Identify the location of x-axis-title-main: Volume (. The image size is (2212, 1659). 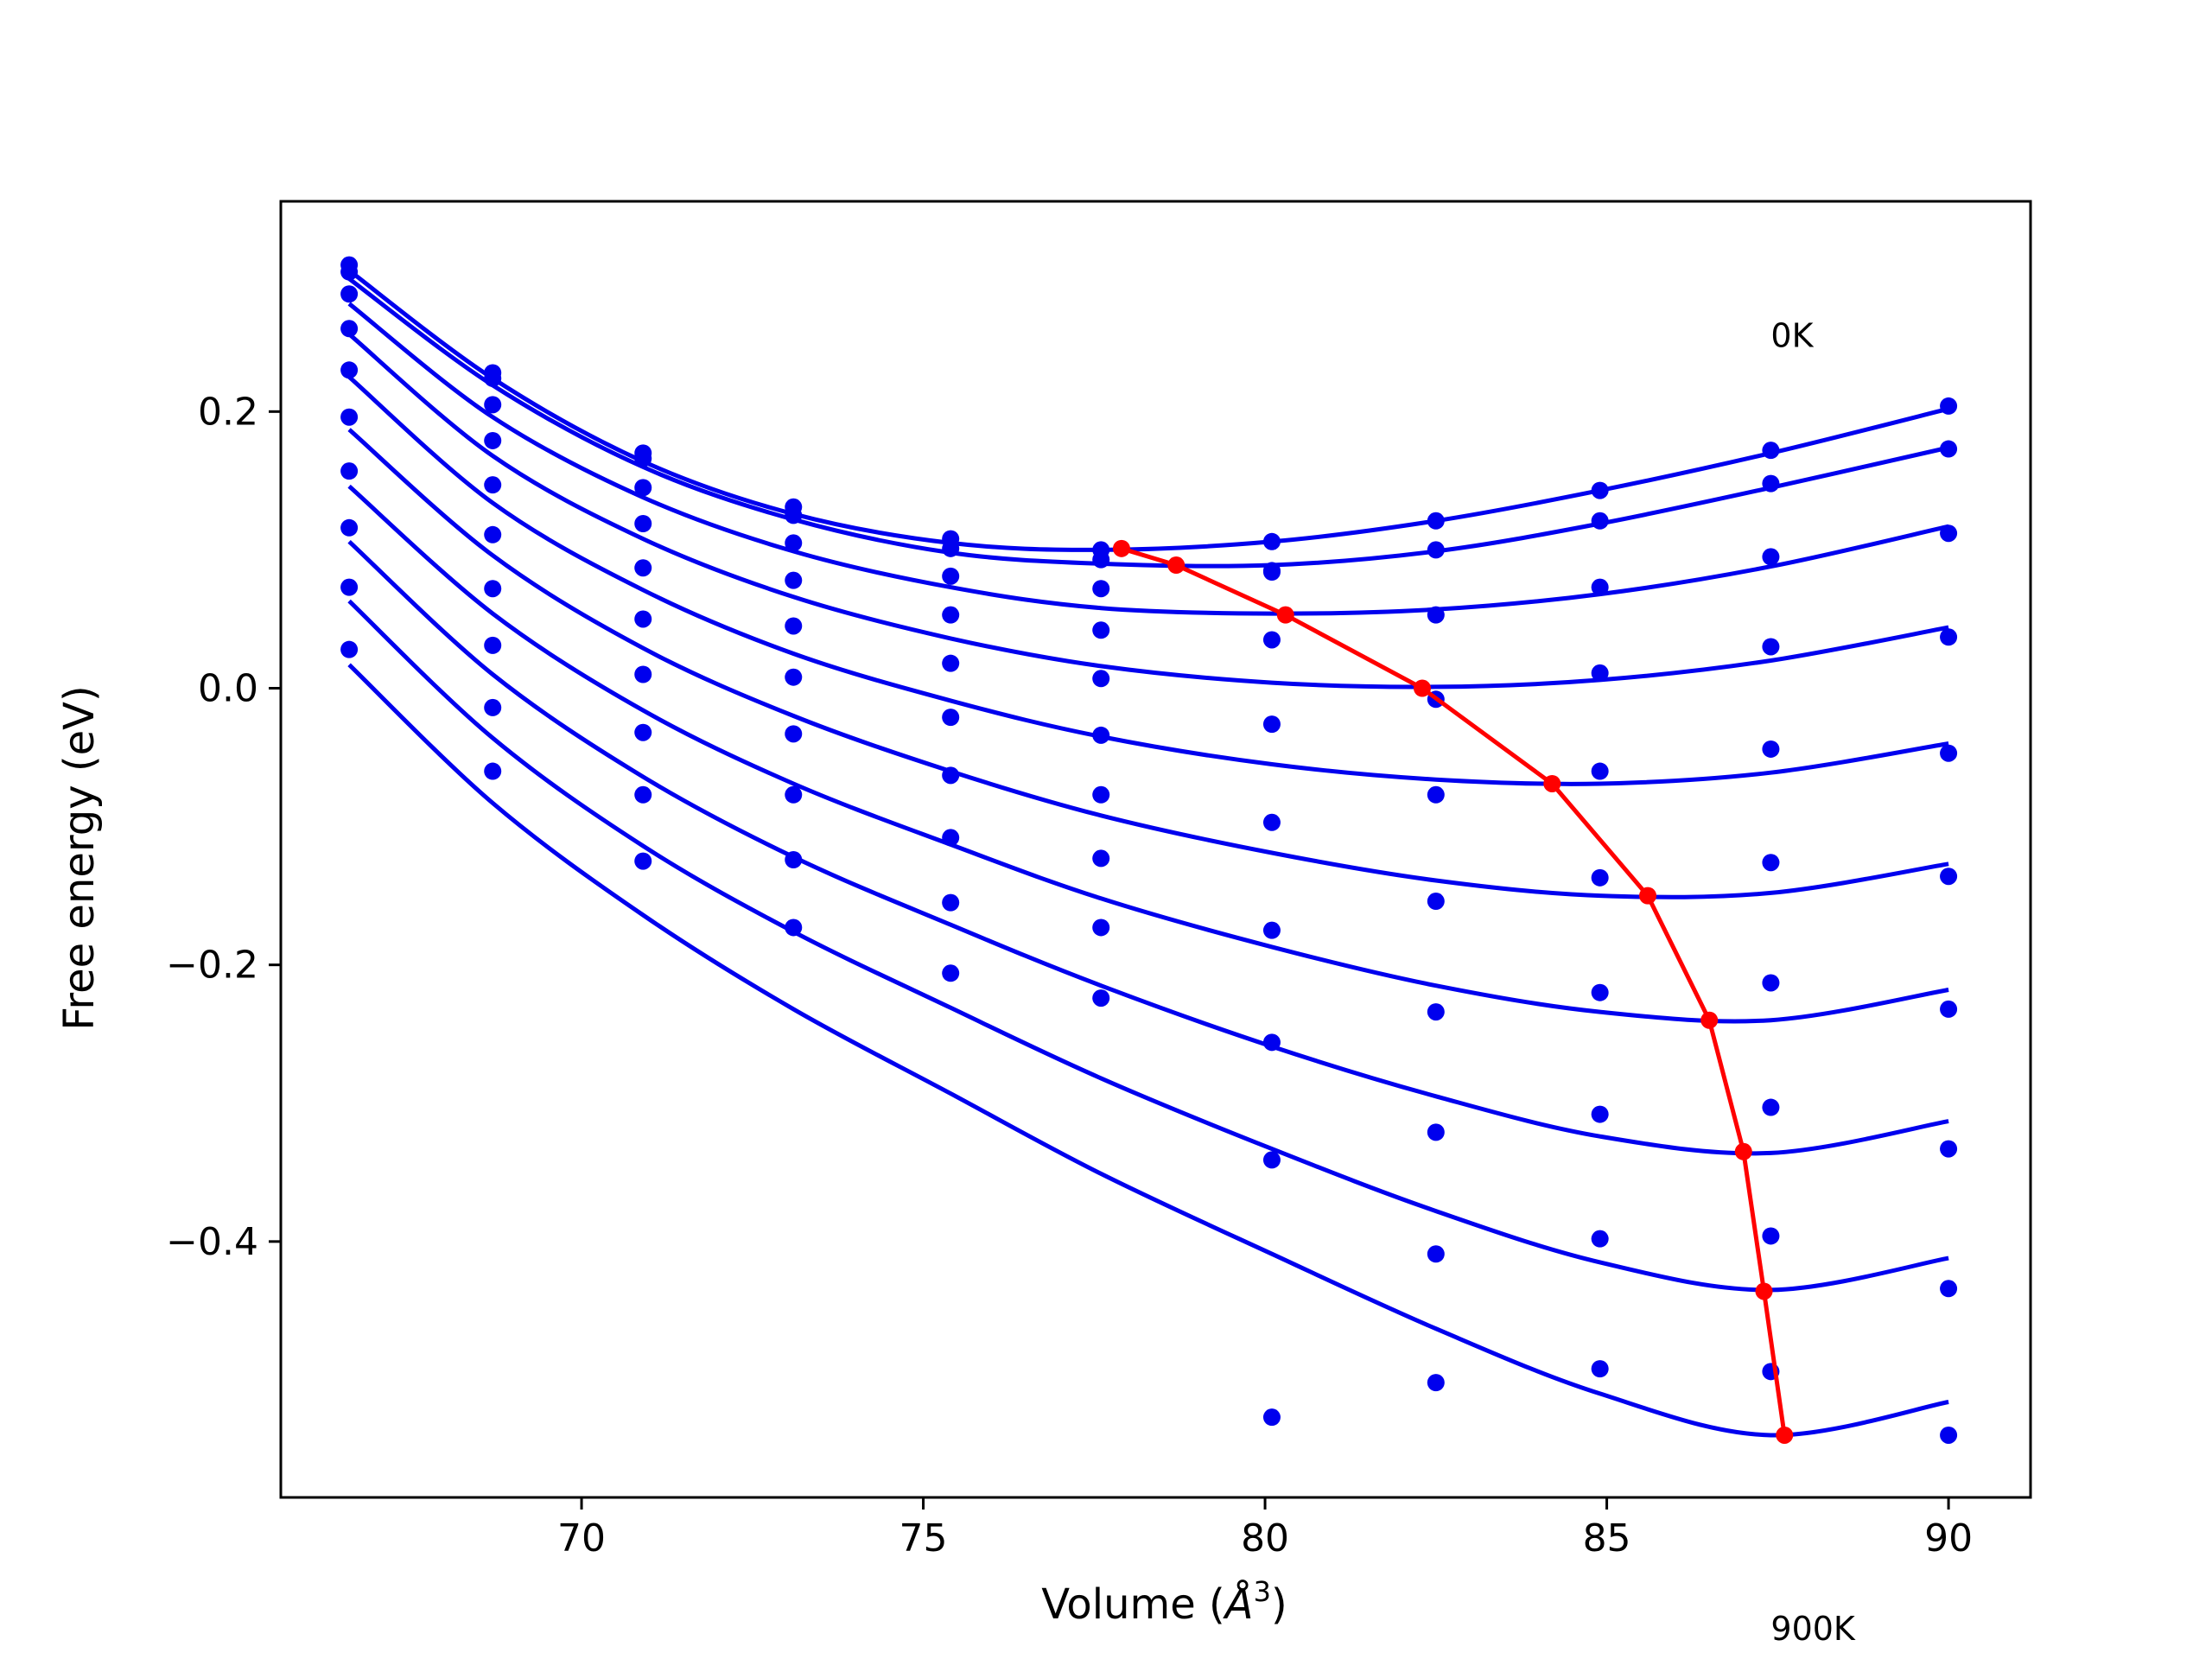
(1133, 1604).